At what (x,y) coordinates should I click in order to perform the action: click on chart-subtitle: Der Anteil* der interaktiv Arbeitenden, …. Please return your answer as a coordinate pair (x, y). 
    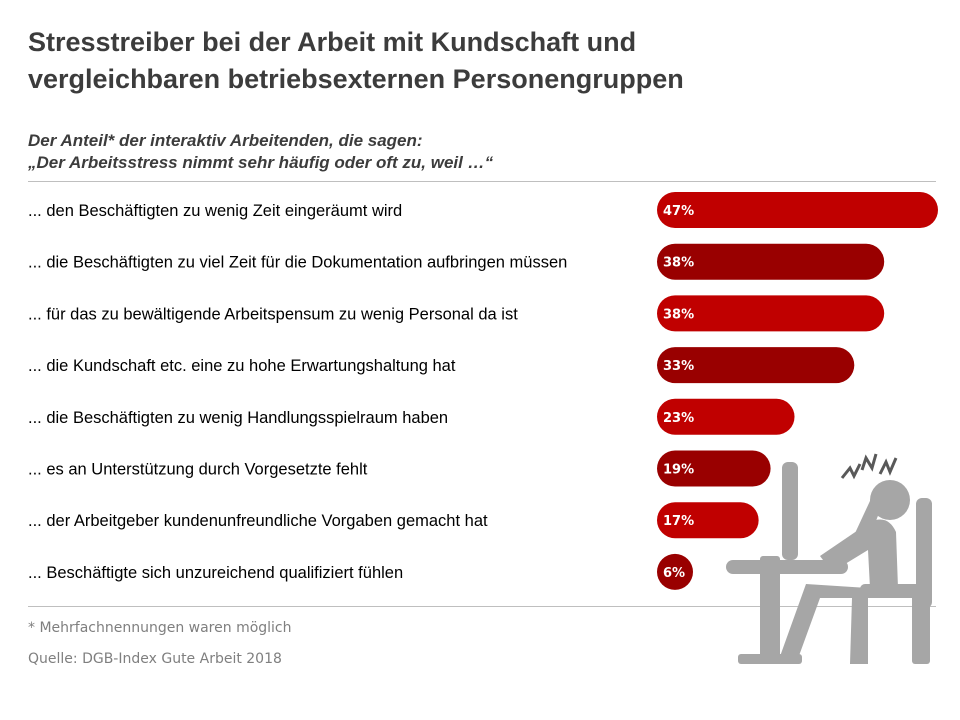
    Looking at the image, I should click on (428, 152).